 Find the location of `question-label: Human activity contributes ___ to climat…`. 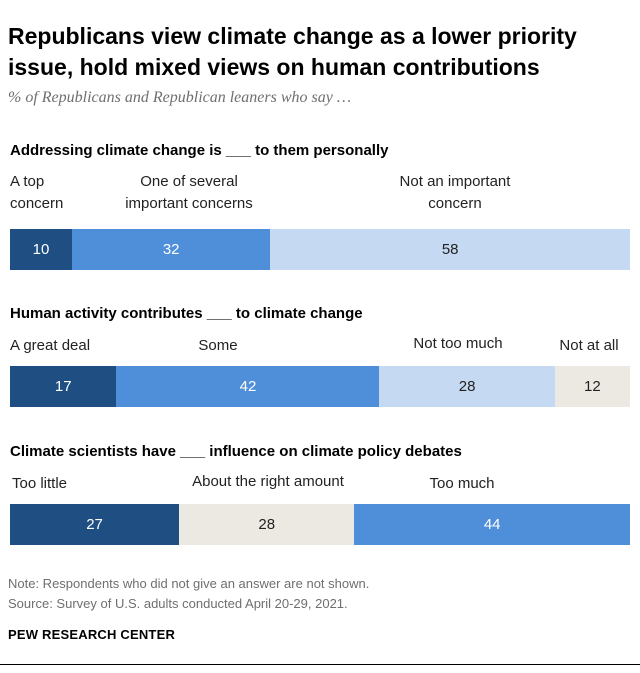

question-label: Human activity contributes ___ to climat… is located at coordinates (186, 313).